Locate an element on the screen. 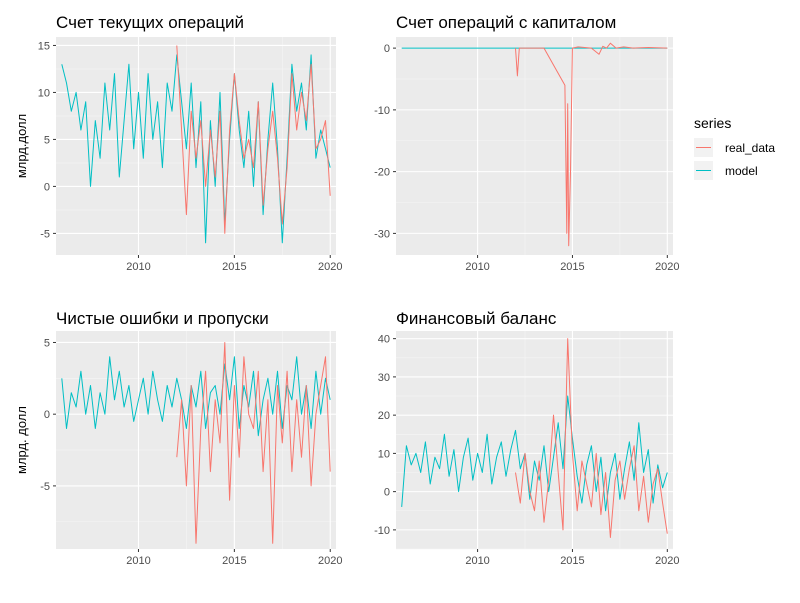  legend-item-model: model is located at coordinates (726, 170).